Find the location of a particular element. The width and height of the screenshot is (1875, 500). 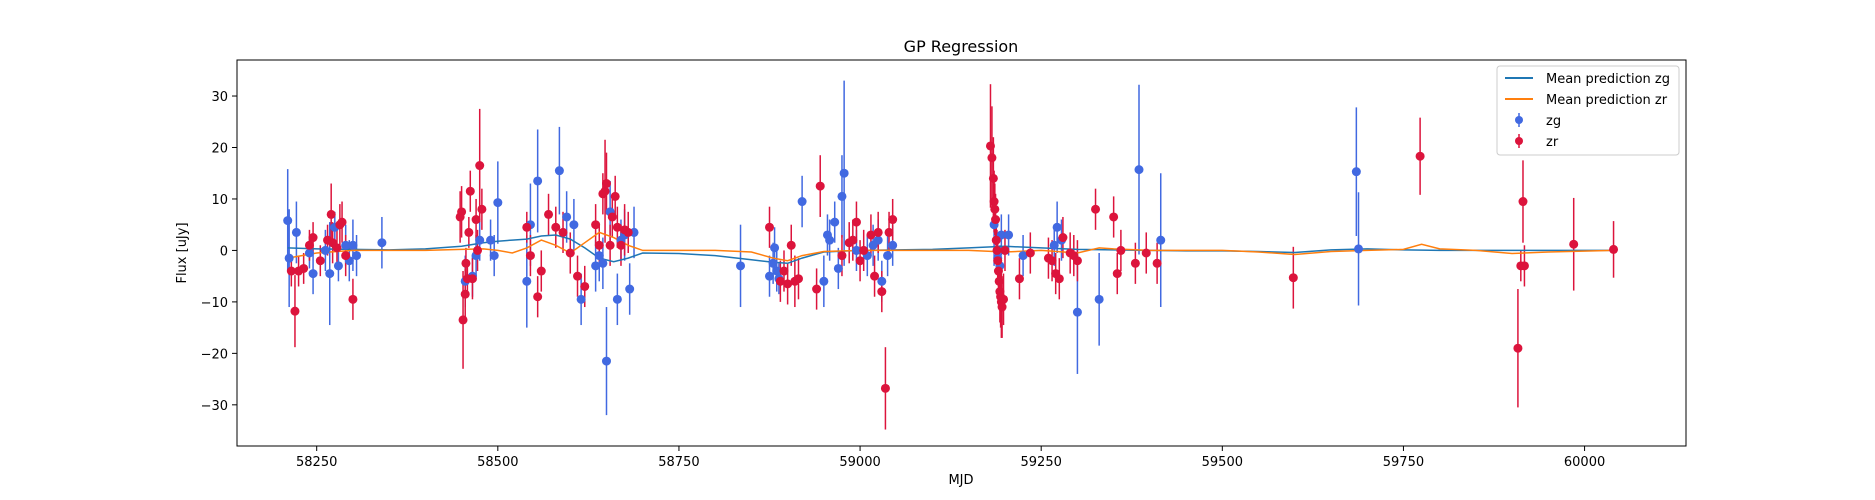

y-axis-ticks: −30 −20 −10 0 10 20 30 is located at coordinates (219, 252).